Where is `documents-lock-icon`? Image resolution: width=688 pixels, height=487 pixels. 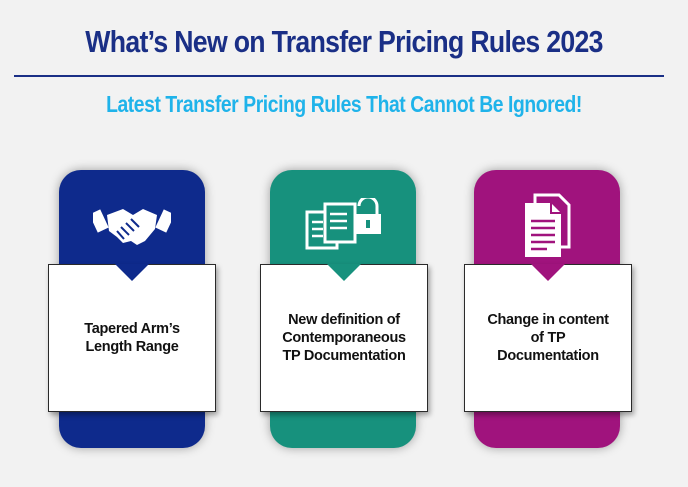
documents-lock-icon is located at coordinates (343, 226).